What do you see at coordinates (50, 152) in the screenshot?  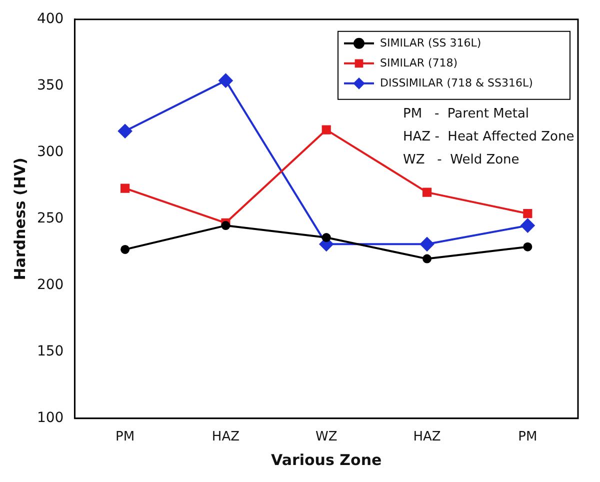 I see `y-tick-label: 300` at bounding box center [50, 152].